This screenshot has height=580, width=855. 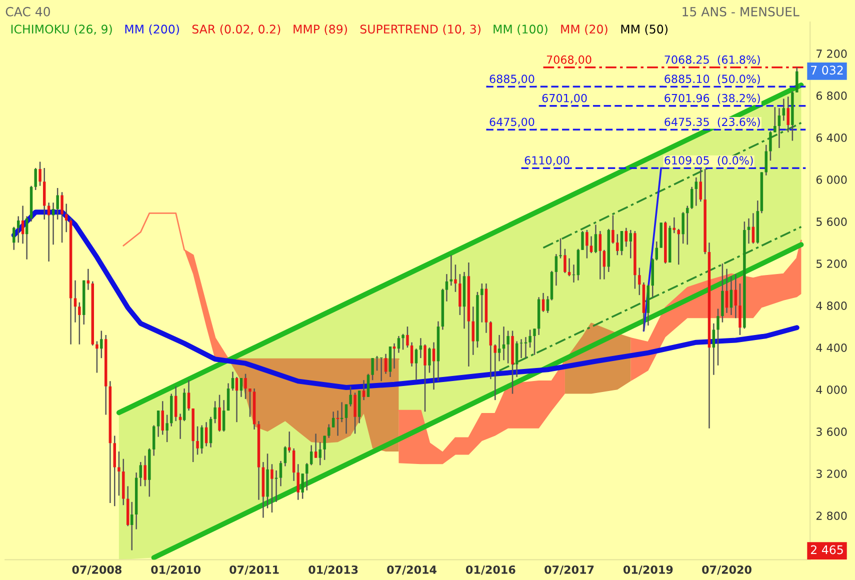 What do you see at coordinates (254, 570) in the screenshot?
I see `x-tick-label: 07/2011` at bounding box center [254, 570].